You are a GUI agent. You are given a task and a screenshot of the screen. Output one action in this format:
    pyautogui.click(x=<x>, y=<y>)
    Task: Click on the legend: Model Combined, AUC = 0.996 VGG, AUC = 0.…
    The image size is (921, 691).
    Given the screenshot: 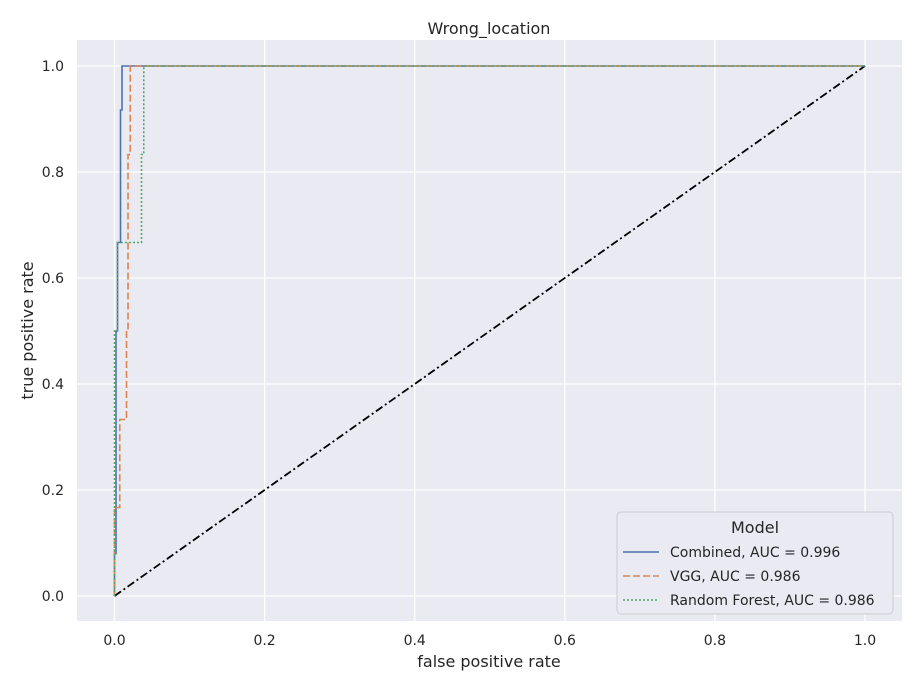 What is the action you would take?
    pyautogui.click(x=755, y=563)
    